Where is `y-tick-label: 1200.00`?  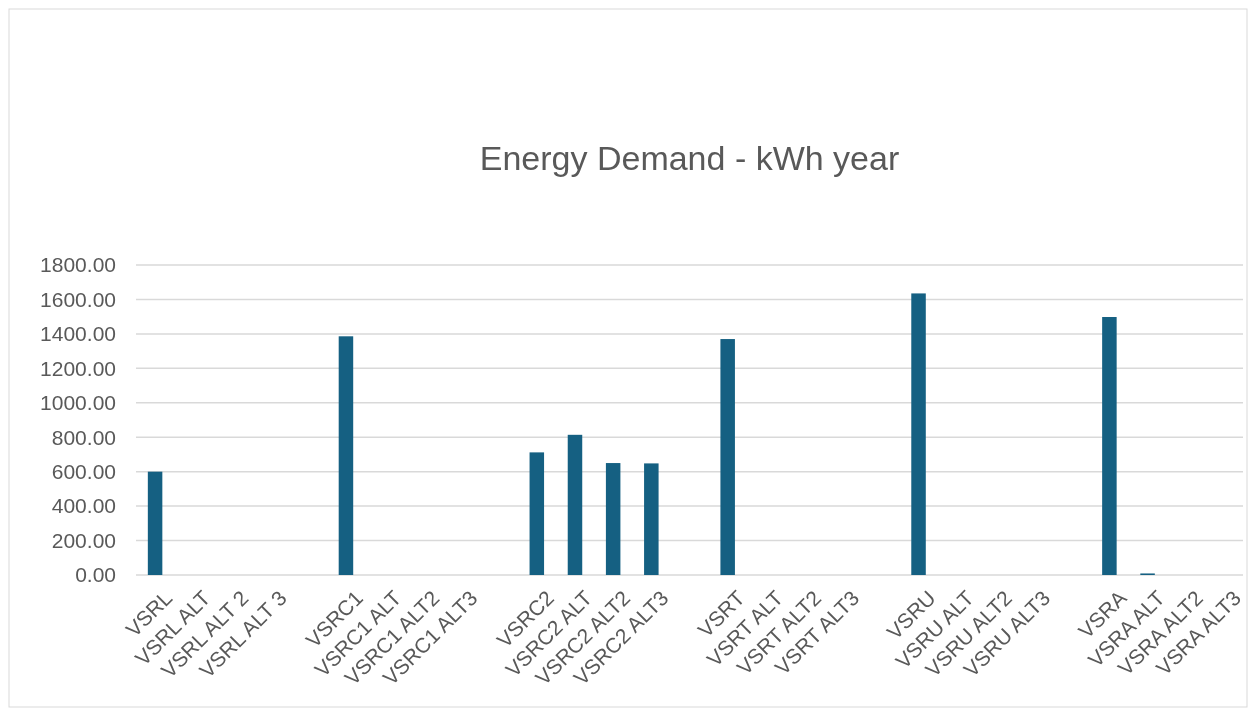 y-tick-label: 1200.00 is located at coordinates (78, 368).